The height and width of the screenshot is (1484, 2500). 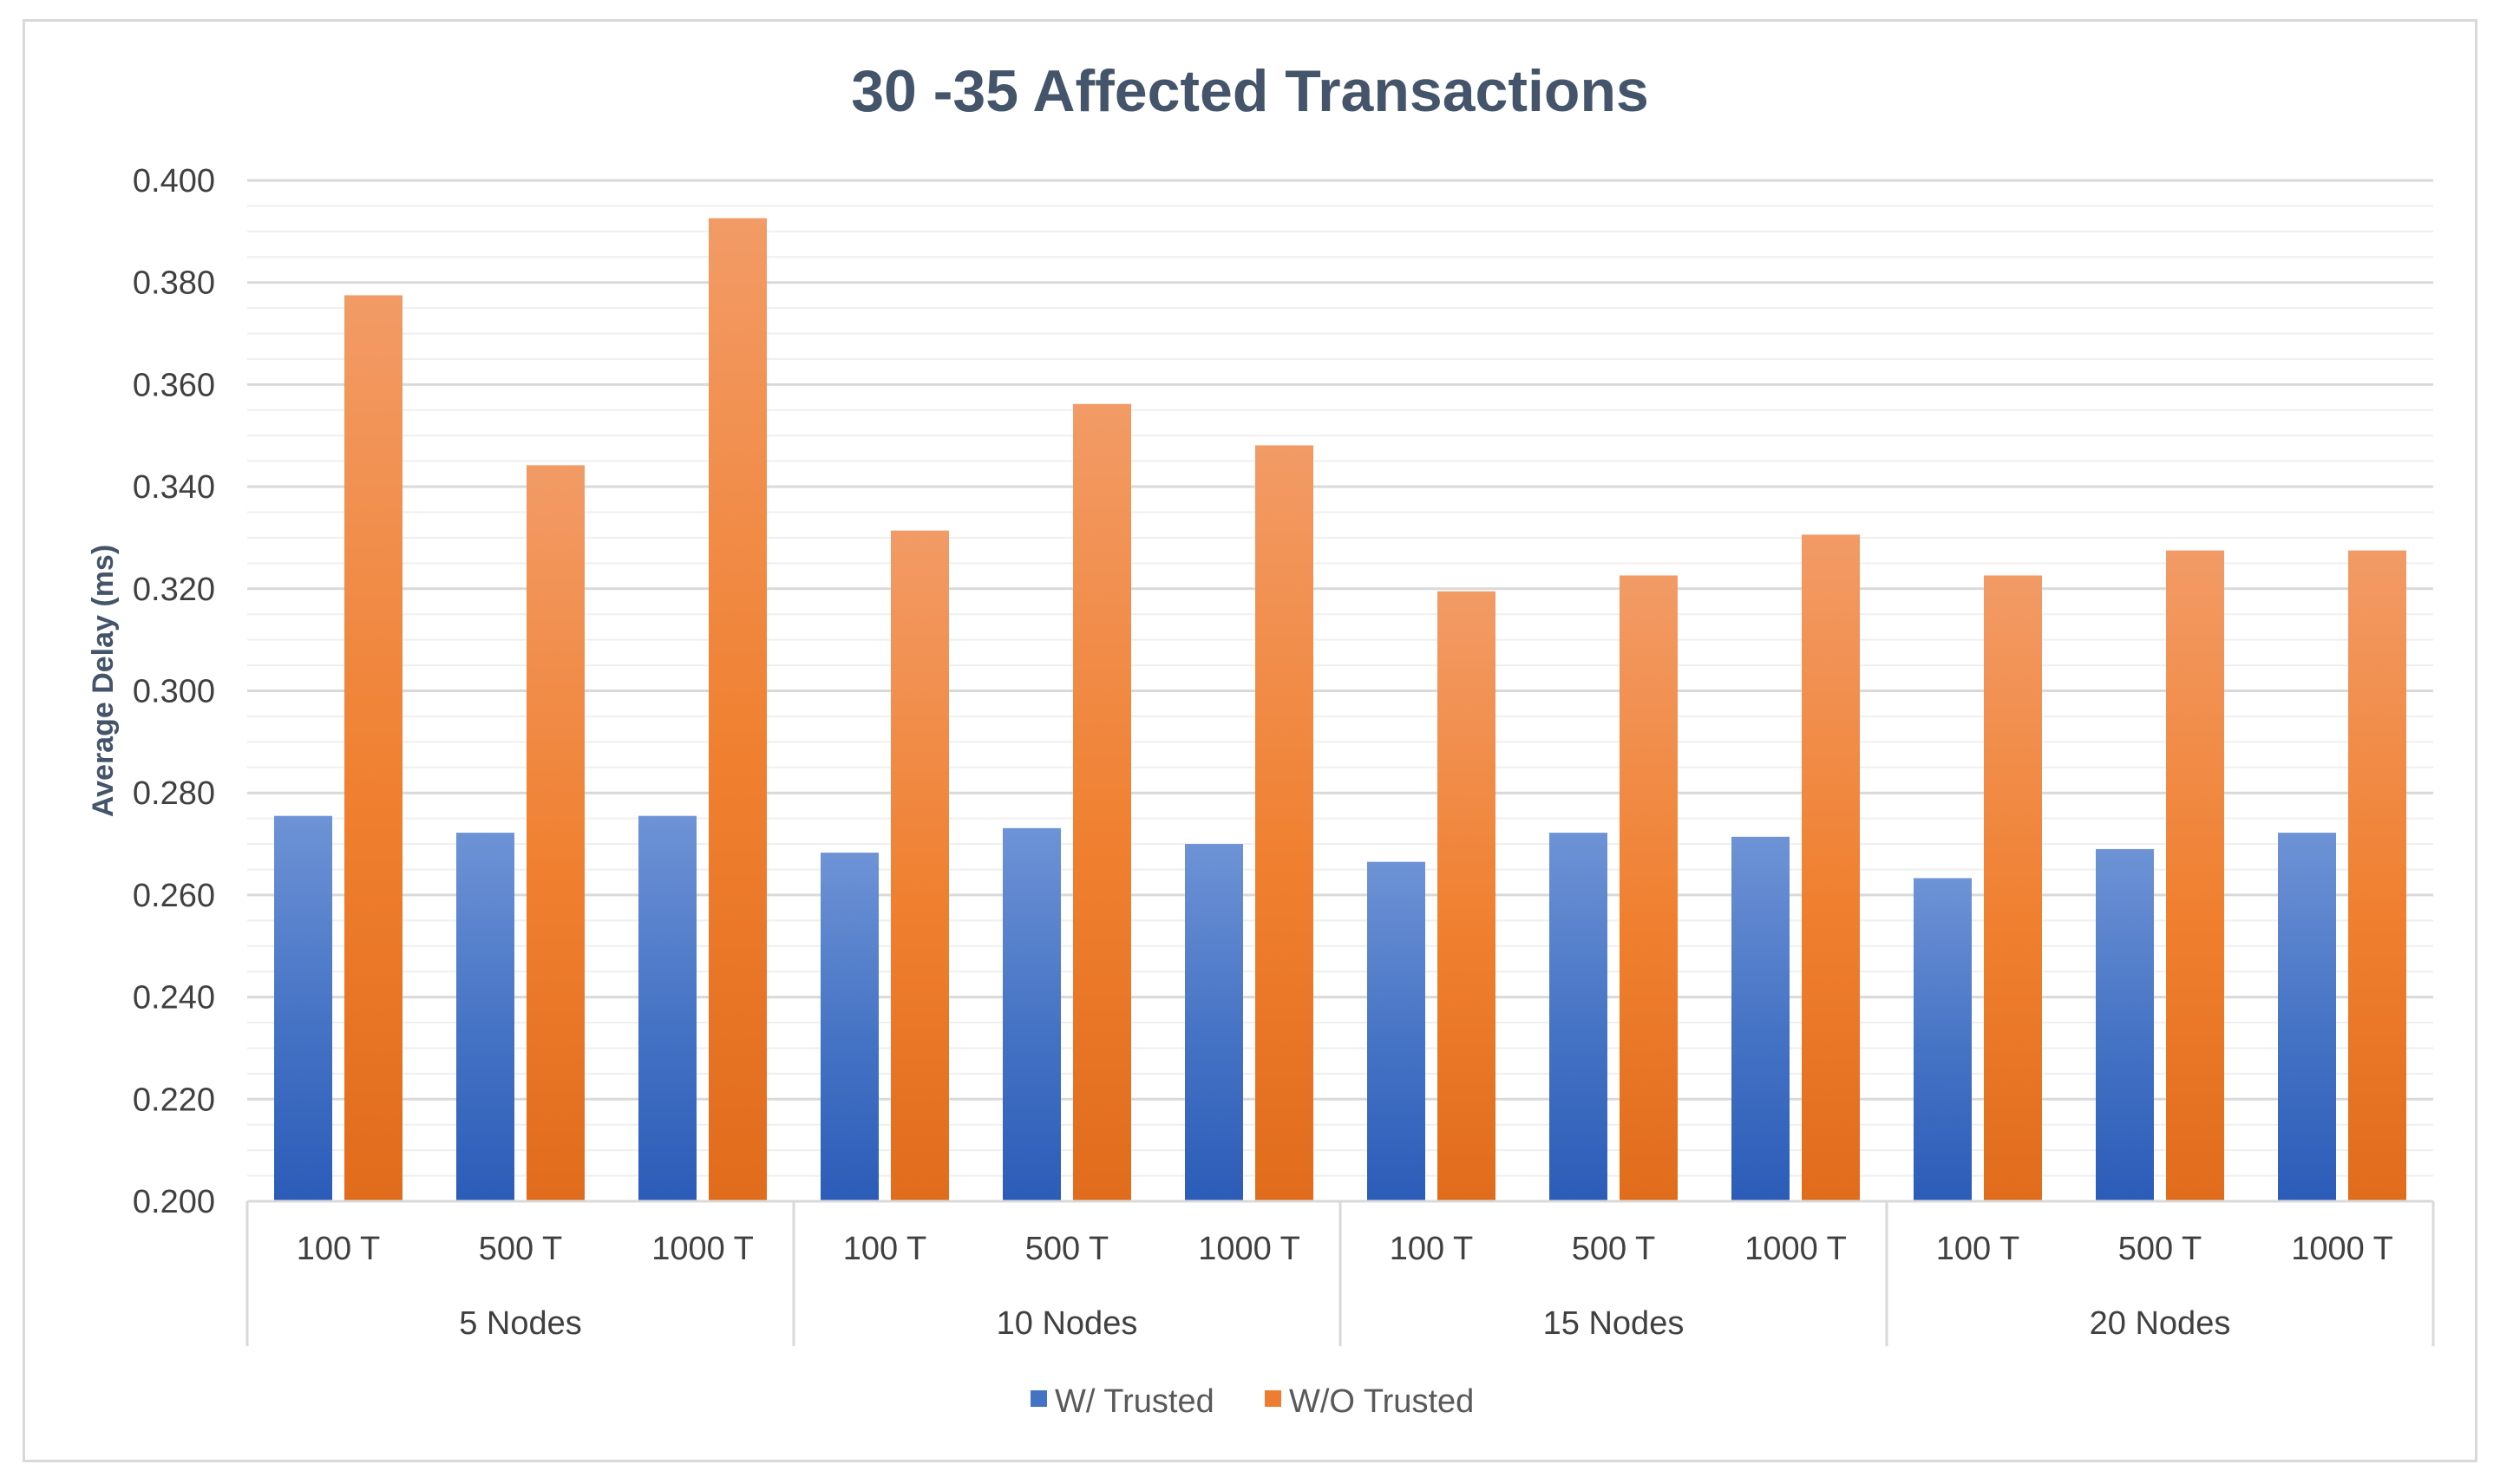 I want to click on y-tick-label: 0.220, so click(x=174, y=1100).